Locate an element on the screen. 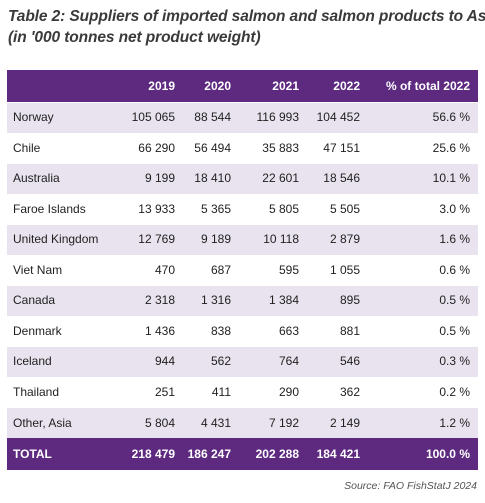  value-2021-cell: 35 883 is located at coordinates (271, 147).